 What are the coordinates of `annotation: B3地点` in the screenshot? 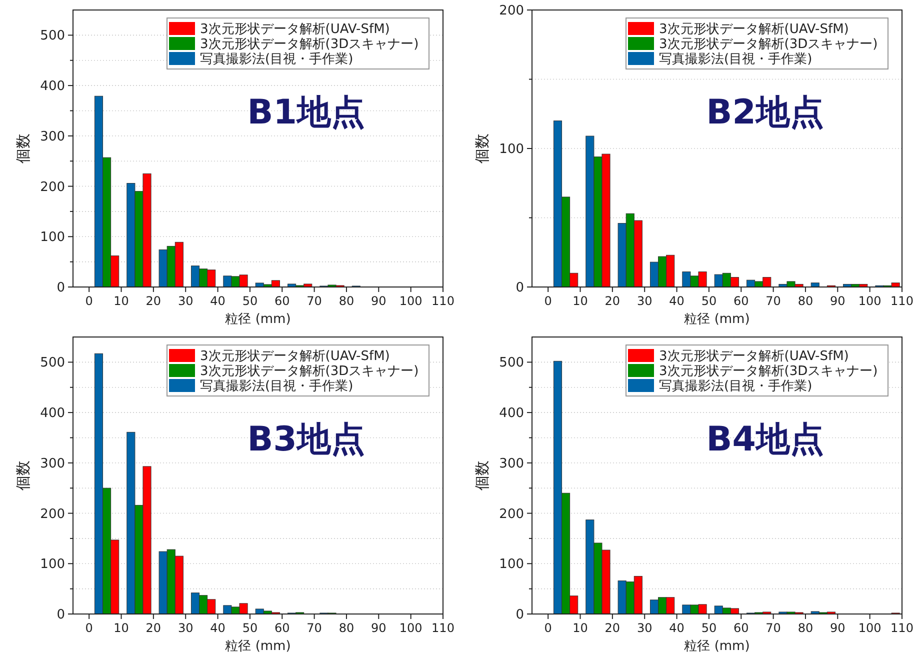 It's located at (306, 440).